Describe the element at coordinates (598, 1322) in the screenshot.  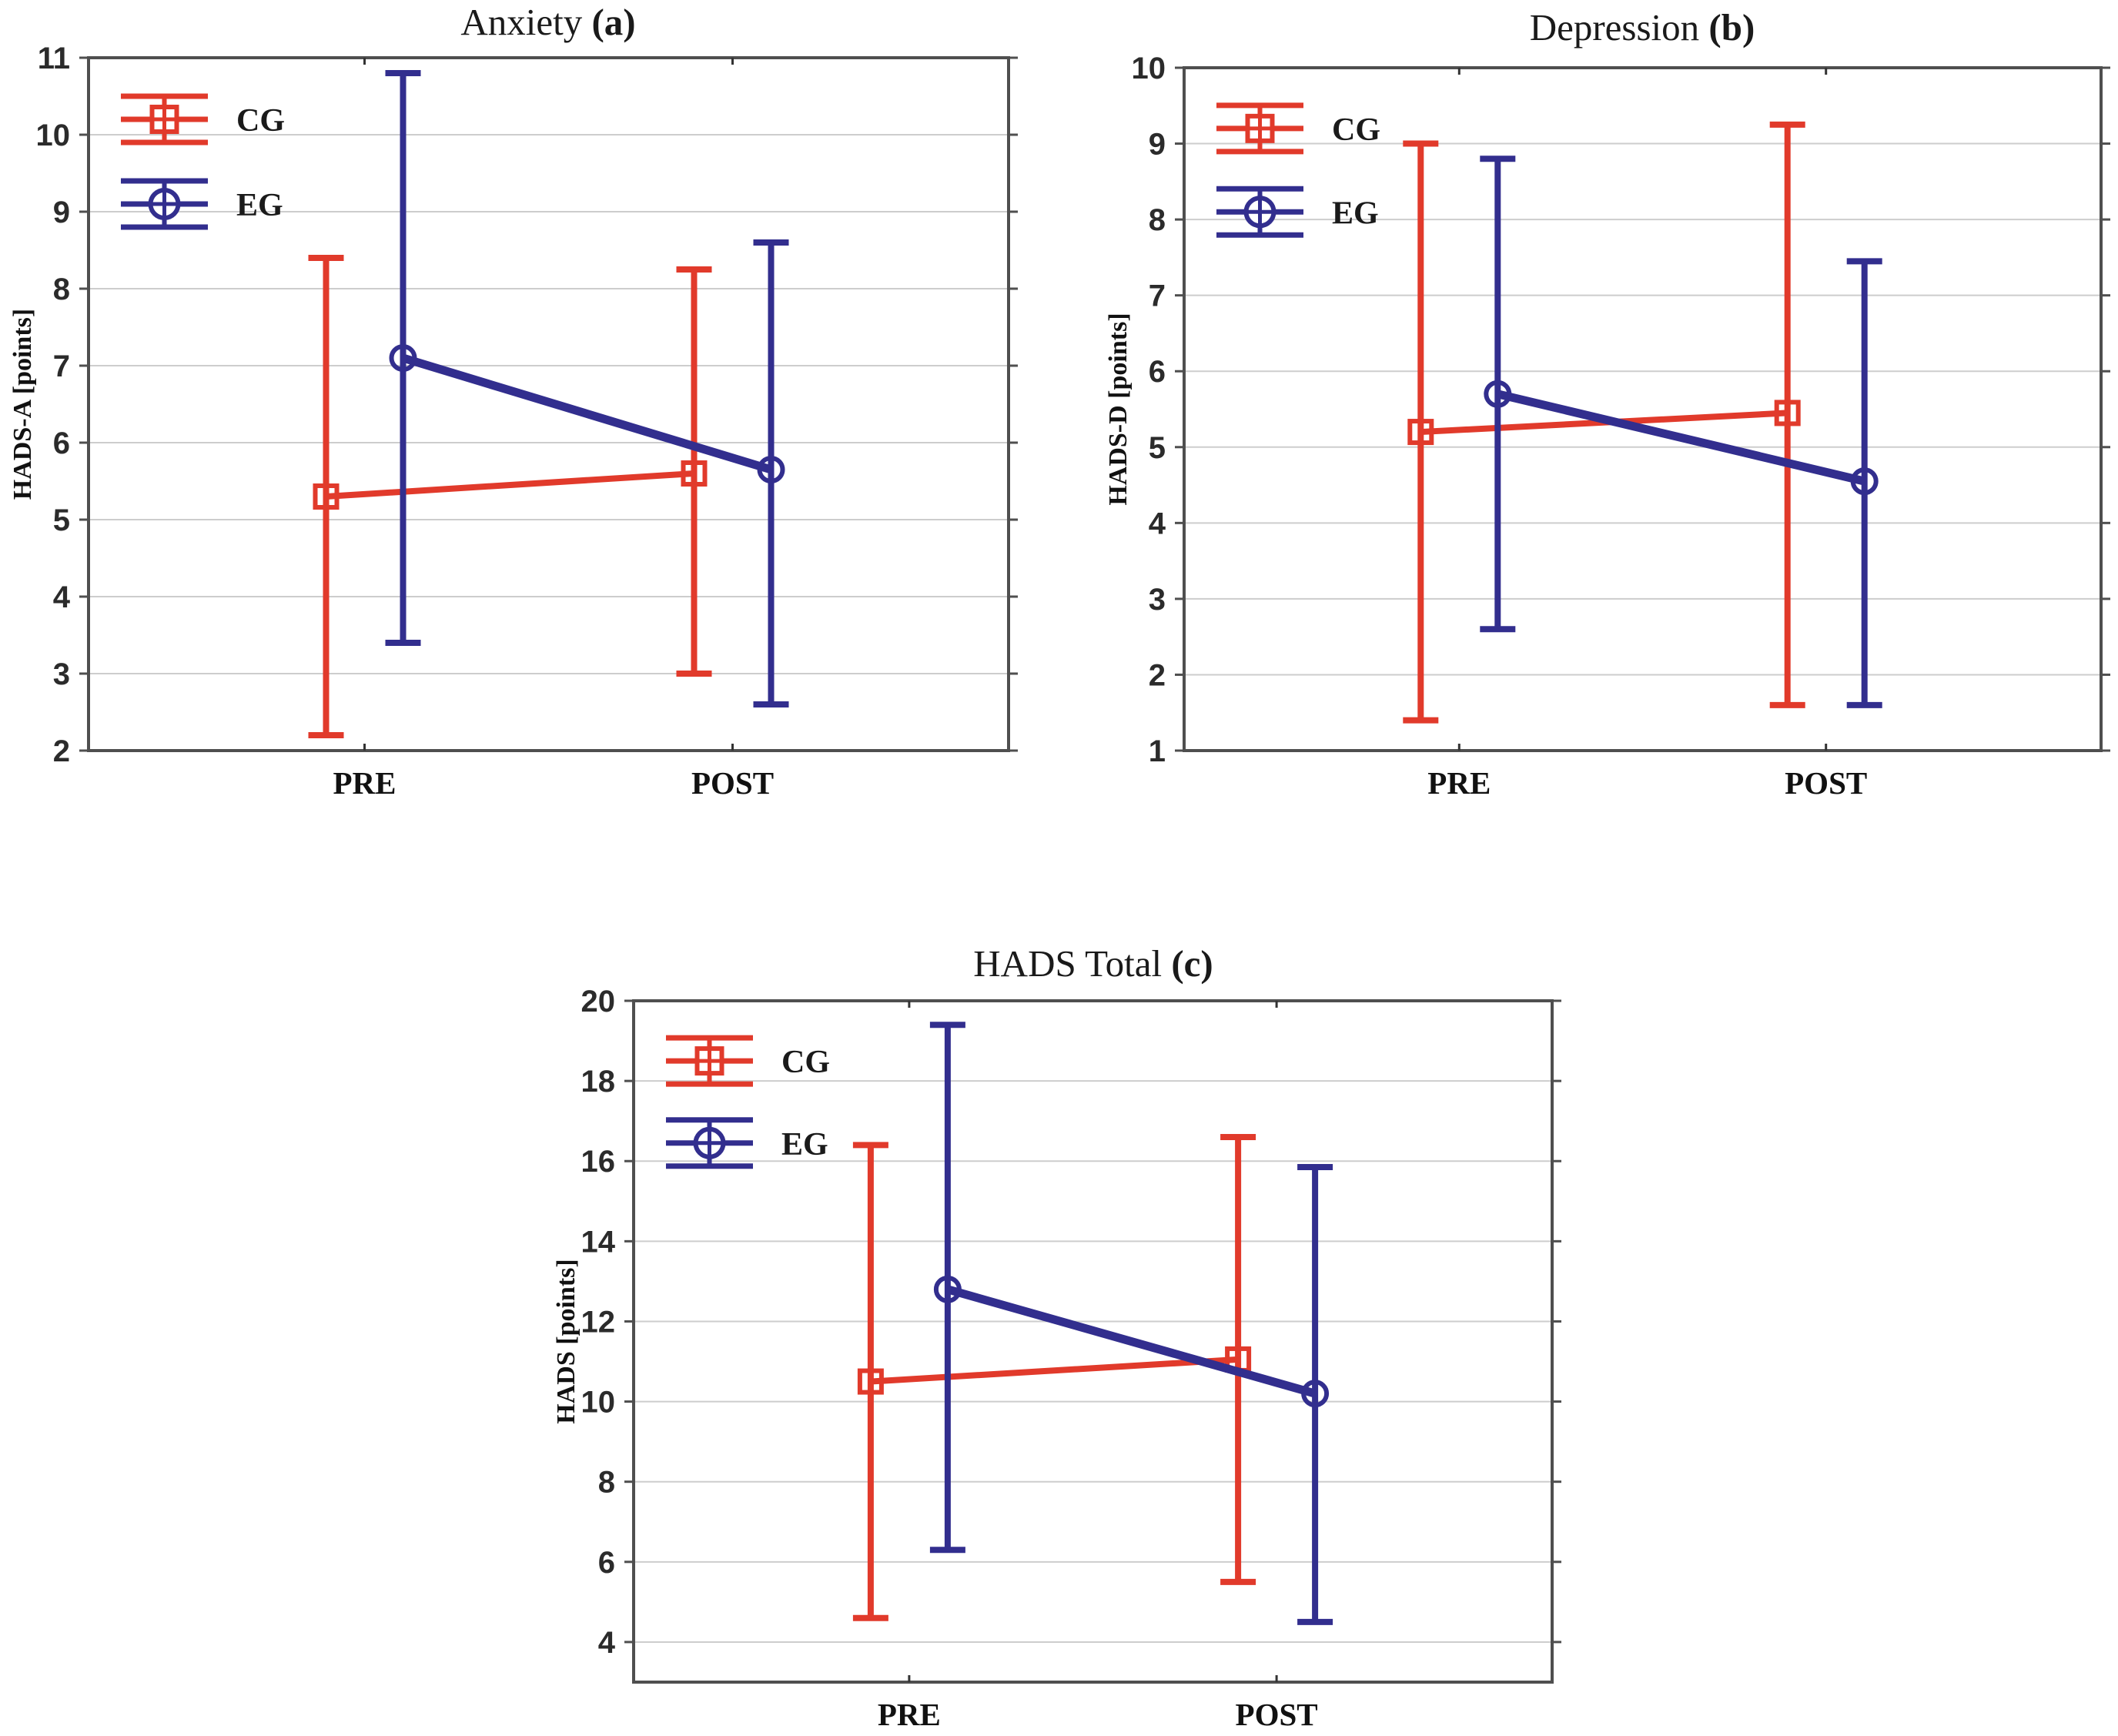
I see `y-tick-label: 12` at that location.